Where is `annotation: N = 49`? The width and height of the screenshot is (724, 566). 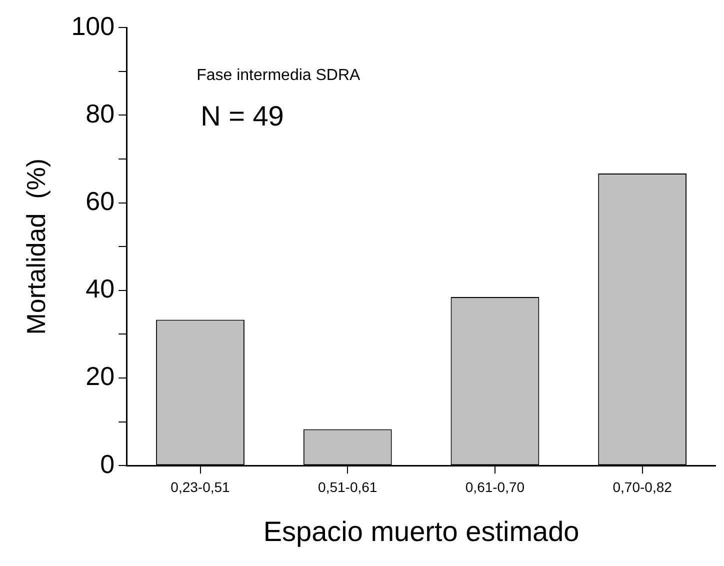 annotation: N = 49 is located at coordinates (242, 116).